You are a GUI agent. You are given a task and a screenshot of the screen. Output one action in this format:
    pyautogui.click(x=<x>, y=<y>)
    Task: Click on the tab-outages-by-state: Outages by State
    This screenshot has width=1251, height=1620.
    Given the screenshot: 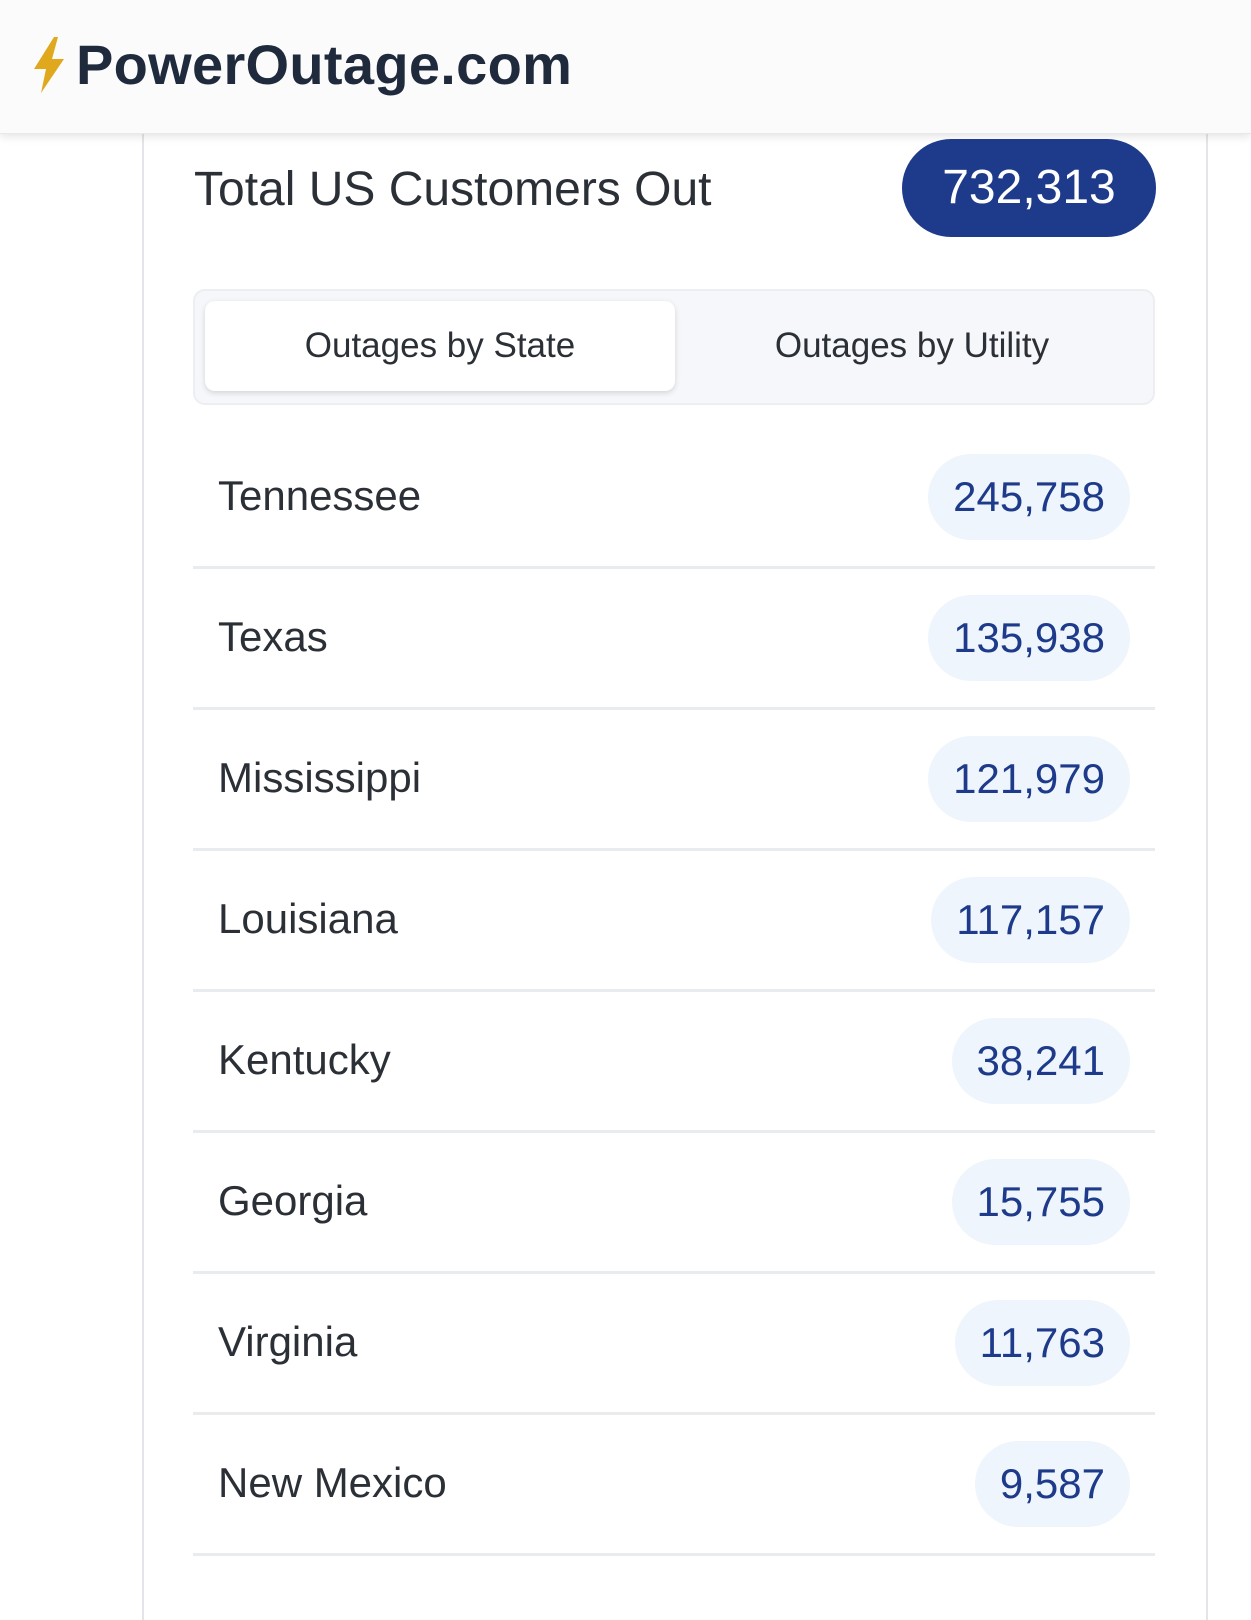 What is the action you would take?
    pyautogui.click(x=440, y=346)
    